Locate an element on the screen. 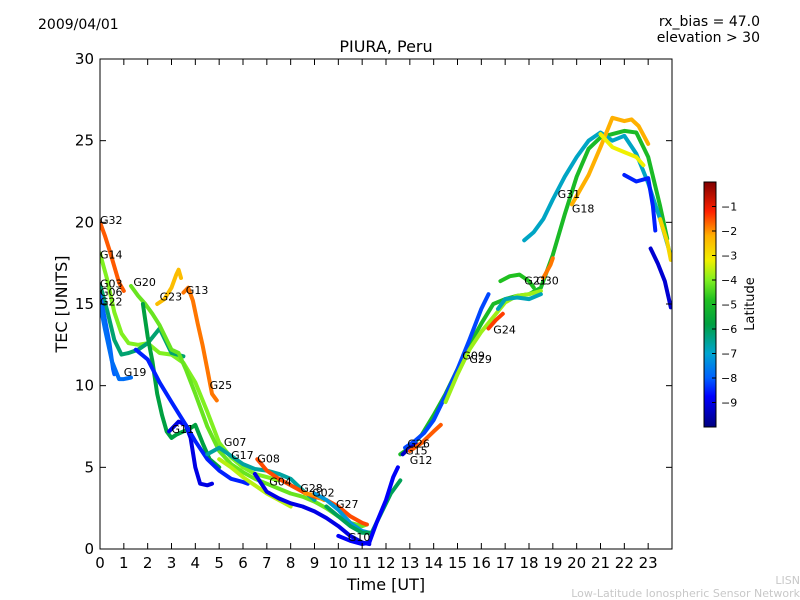 The image size is (800, 600). y-tick-label: 15 is located at coordinates (84, 304).